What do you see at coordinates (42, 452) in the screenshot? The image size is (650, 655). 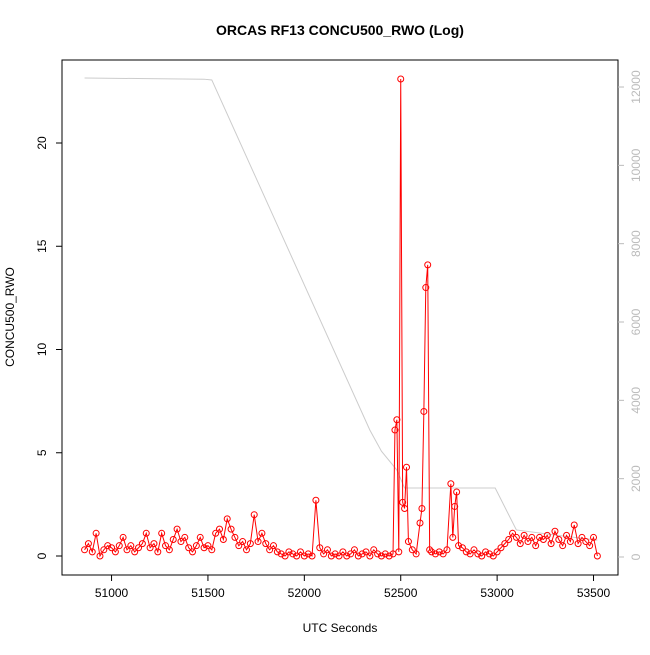 I see `y-tick-label: 5` at bounding box center [42, 452].